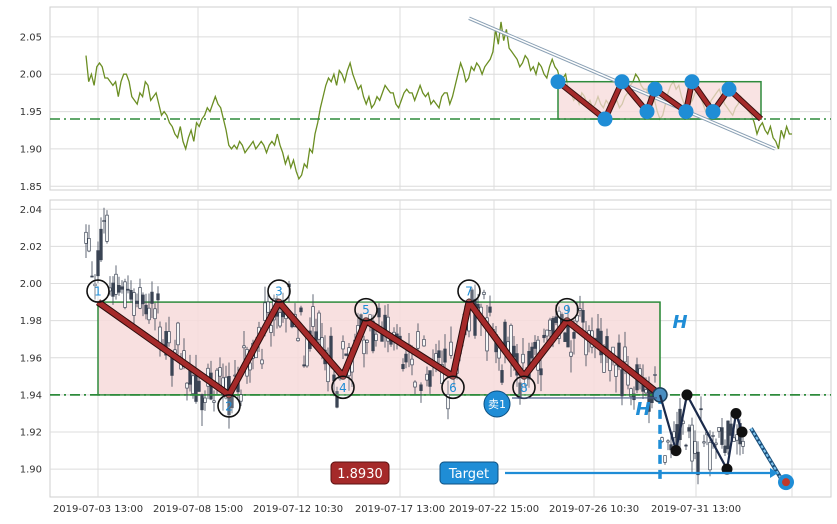  I want to click on bottom-ytick-label: 2.04, so click(31, 210).